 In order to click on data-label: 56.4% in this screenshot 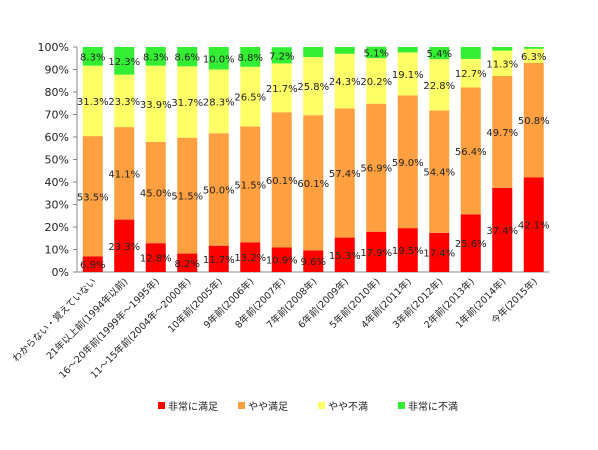, I will do `click(471, 152)`.